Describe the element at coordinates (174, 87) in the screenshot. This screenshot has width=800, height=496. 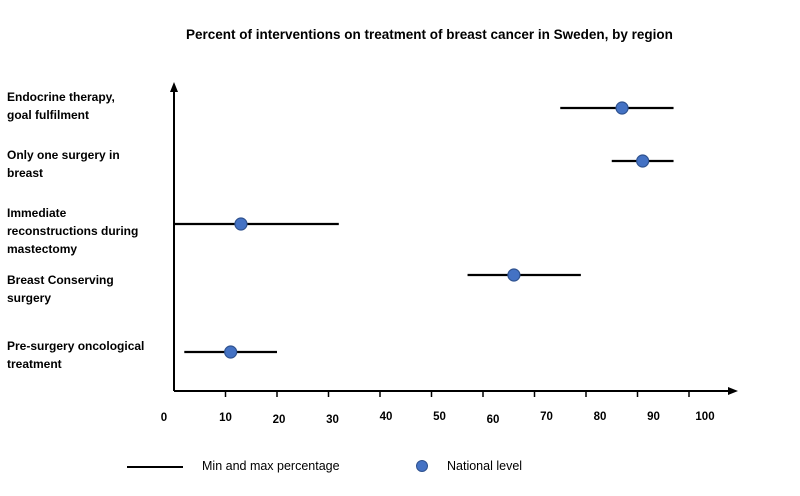
I see `y-axis-arrow` at that location.